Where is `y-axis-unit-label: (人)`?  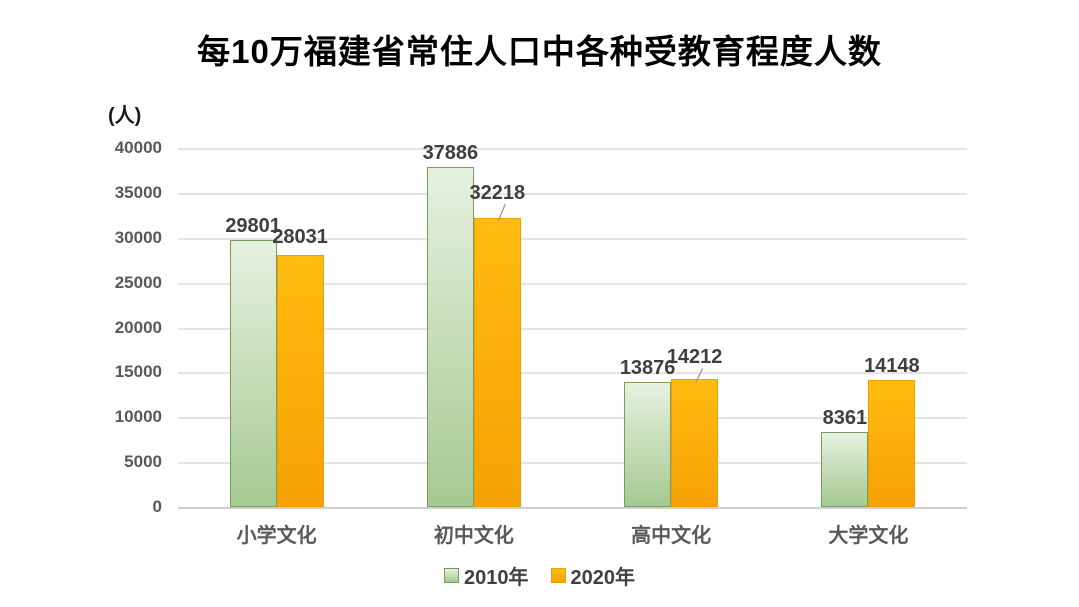
y-axis-unit-label: (人) is located at coordinates (125, 116).